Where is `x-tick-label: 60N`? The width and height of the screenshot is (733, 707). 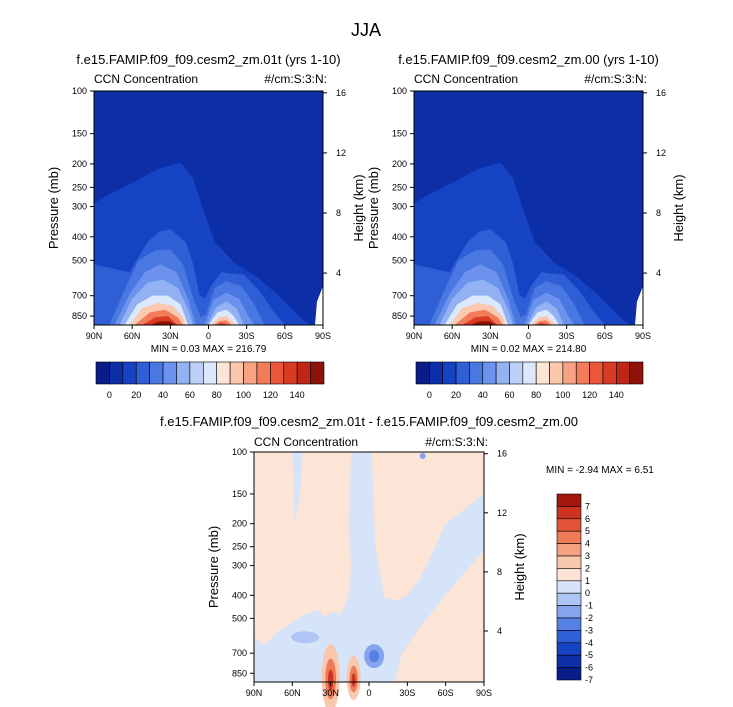
x-tick-label: 60N is located at coordinates (132, 336).